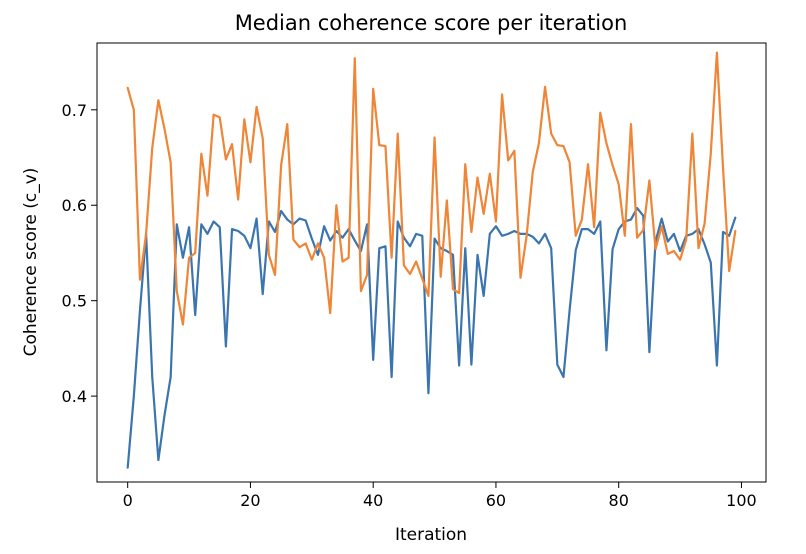  I want to click on x-tick-label: 100, so click(741, 500).